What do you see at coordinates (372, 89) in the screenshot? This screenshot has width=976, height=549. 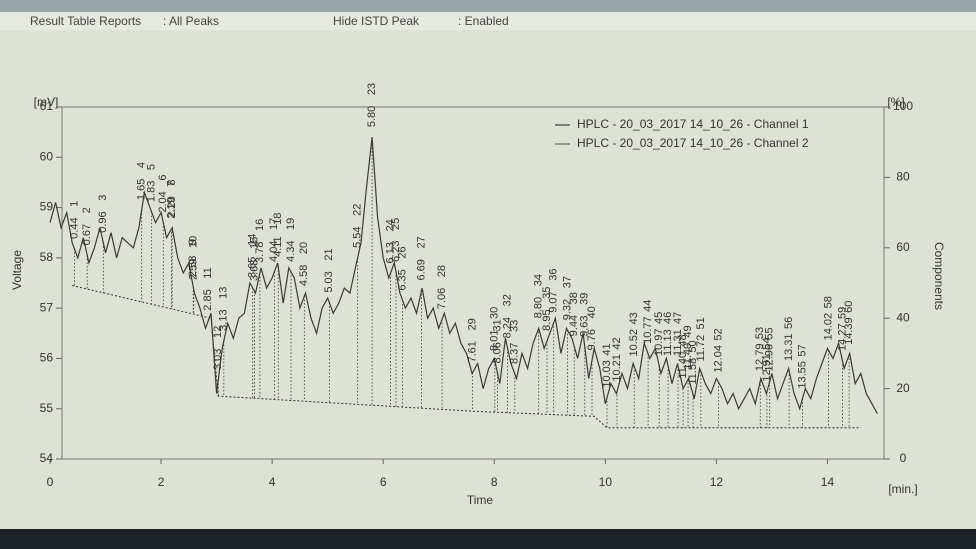 I see `peak-number-label: 23` at bounding box center [372, 89].